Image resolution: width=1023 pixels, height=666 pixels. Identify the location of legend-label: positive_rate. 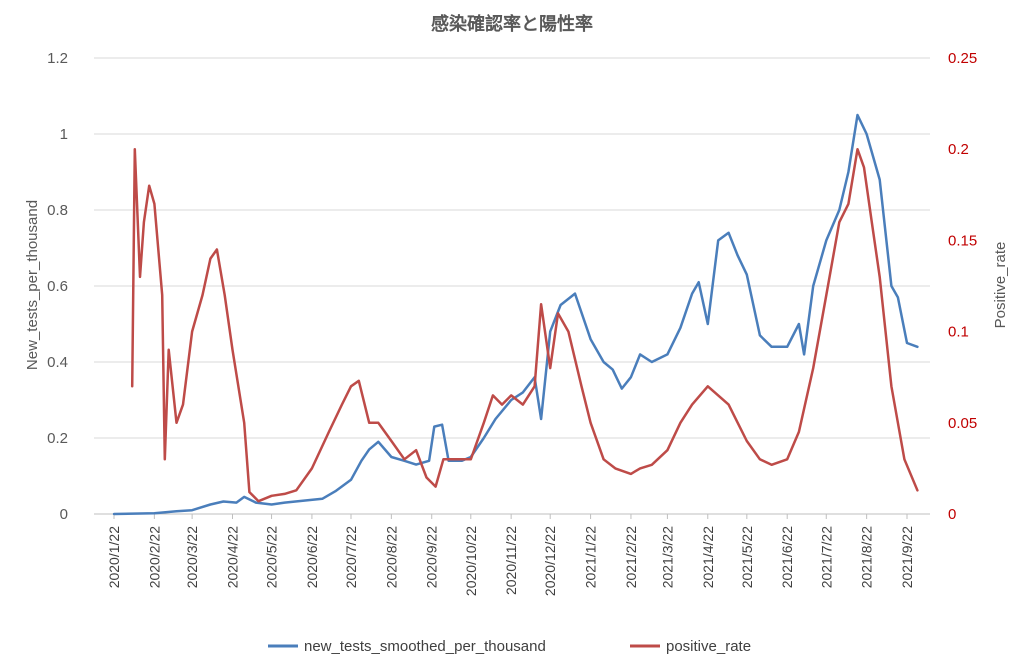
(708, 646).